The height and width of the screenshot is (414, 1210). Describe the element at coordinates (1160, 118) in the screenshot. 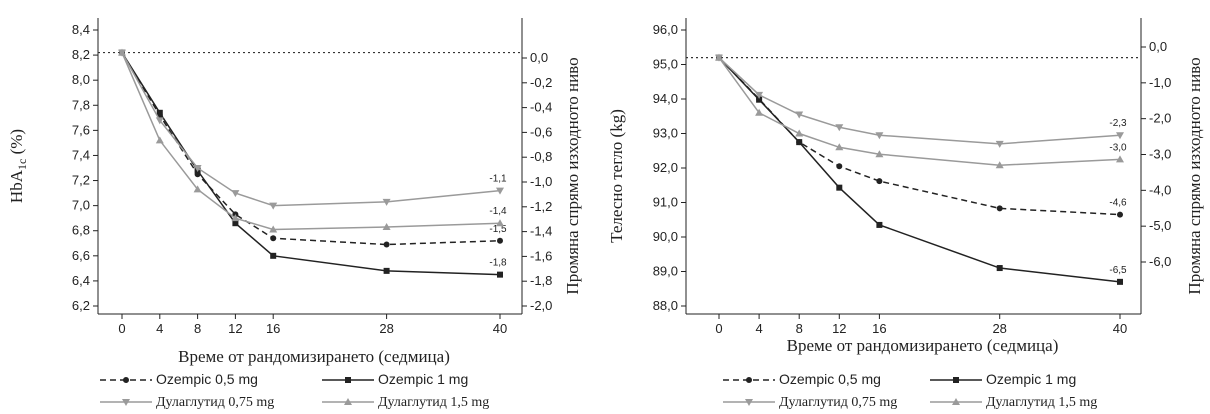

I see `y2-tick-label: -2,0` at that location.